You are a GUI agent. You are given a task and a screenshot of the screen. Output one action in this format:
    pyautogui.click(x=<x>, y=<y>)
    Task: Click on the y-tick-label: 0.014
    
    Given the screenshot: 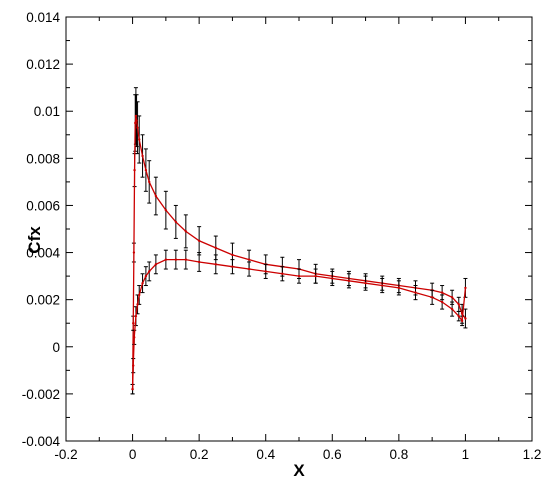 What is the action you would take?
    pyautogui.click(x=43, y=17)
    